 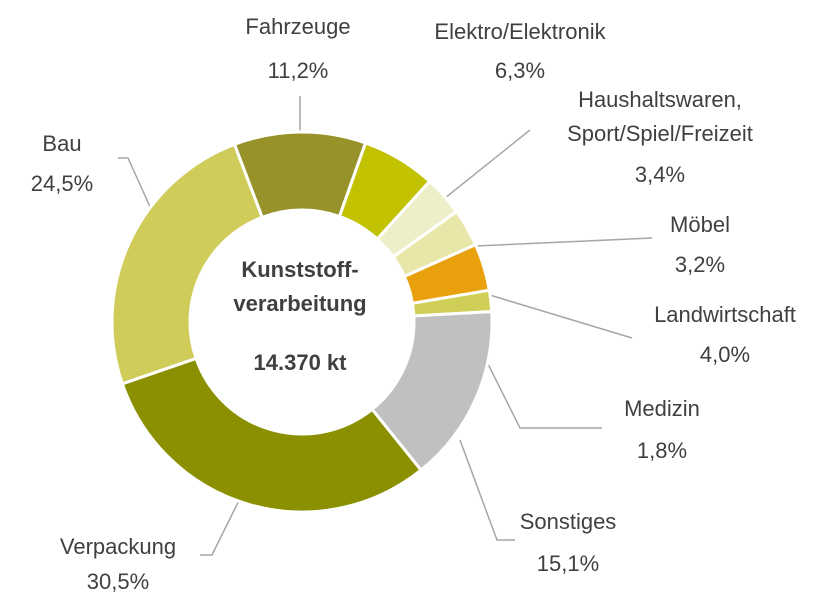 I want to click on segment-label: Fahrzeuge, so click(x=297, y=26).